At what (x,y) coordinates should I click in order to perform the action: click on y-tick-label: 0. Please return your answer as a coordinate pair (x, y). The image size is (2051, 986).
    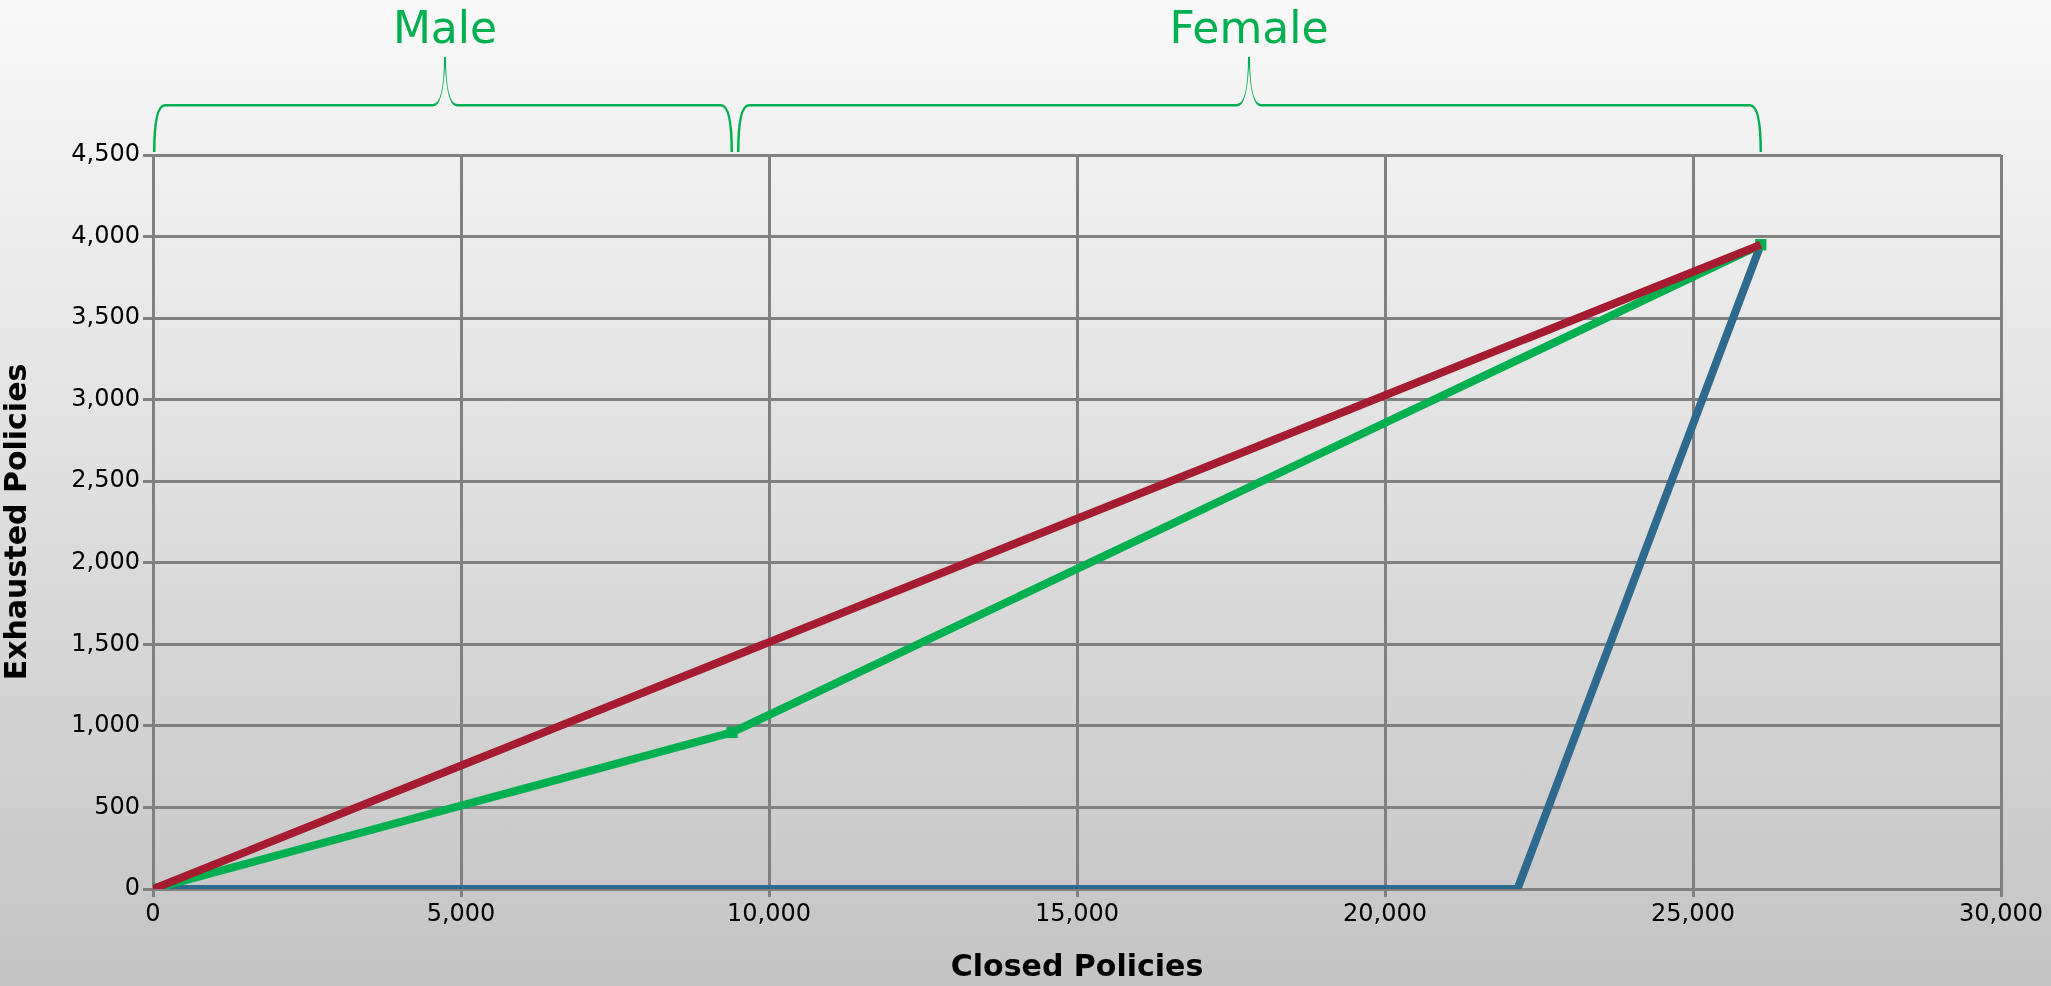
    Looking at the image, I should click on (132, 887).